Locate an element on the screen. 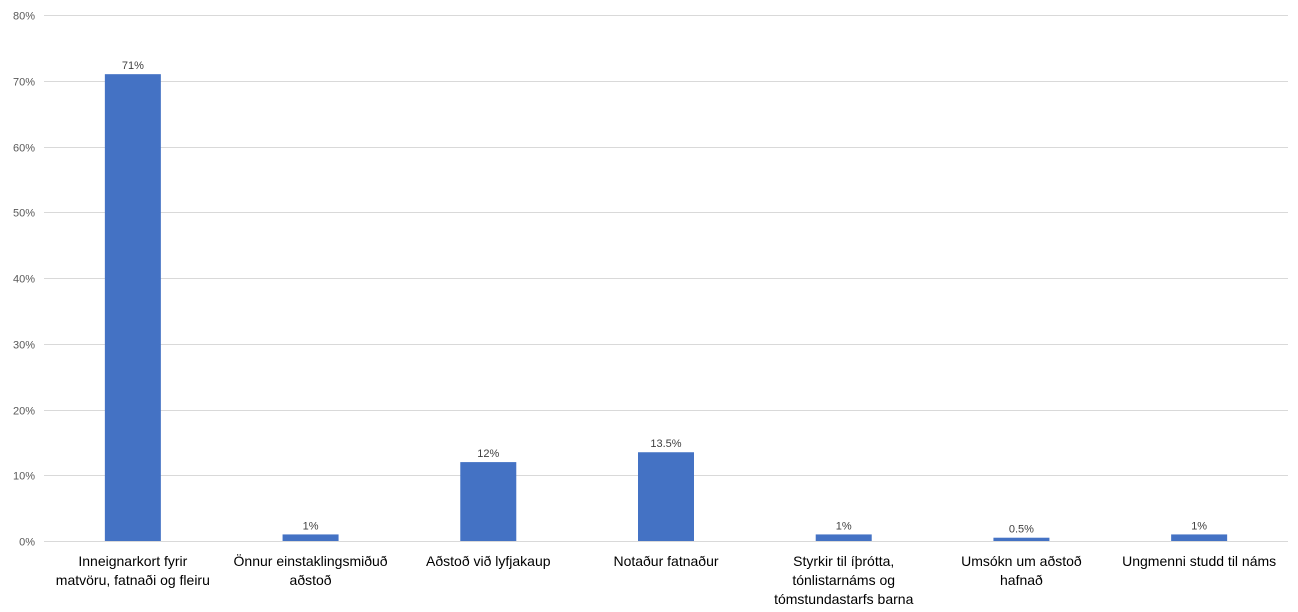 The image size is (1298, 612). y-tick-label: 50% is located at coordinates (24, 214).